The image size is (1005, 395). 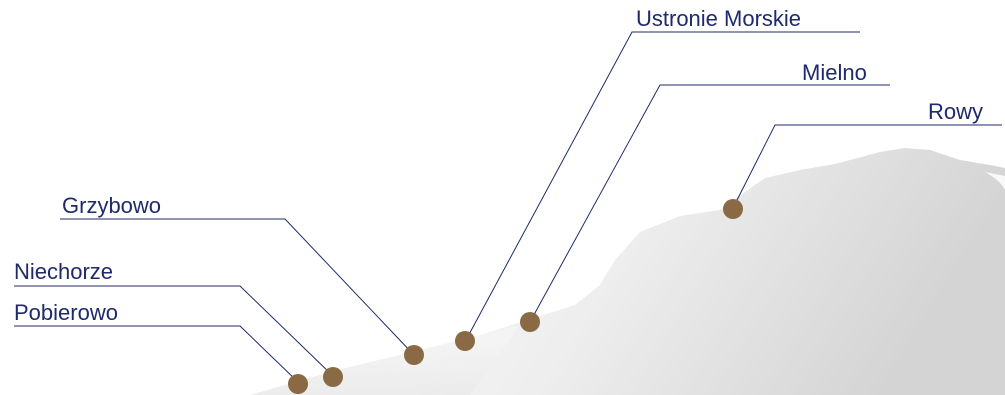 What do you see at coordinates (298, 384) in the screenshot?
I see `town-marker-pobierowo` at bounding box center [298, 384].